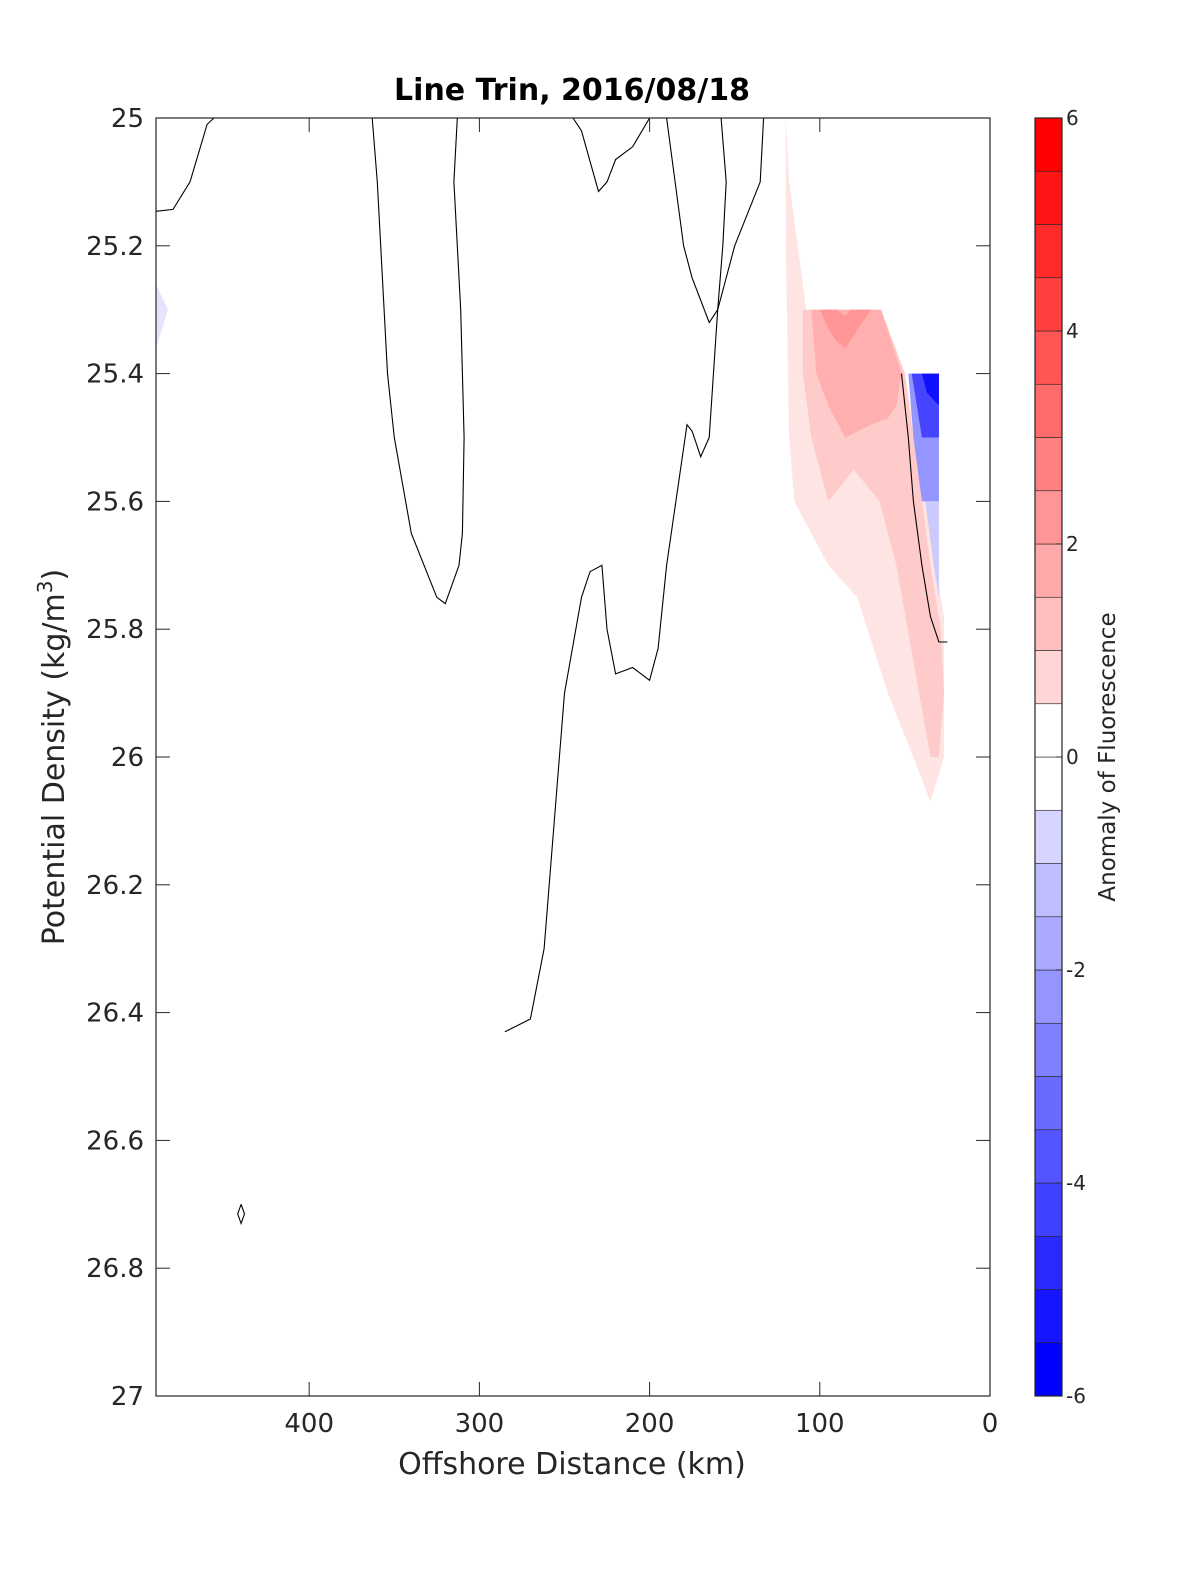 This screenshot has width=1200, height=1575. I want to click on y-tick-label: 25.6, so click(115, 502).